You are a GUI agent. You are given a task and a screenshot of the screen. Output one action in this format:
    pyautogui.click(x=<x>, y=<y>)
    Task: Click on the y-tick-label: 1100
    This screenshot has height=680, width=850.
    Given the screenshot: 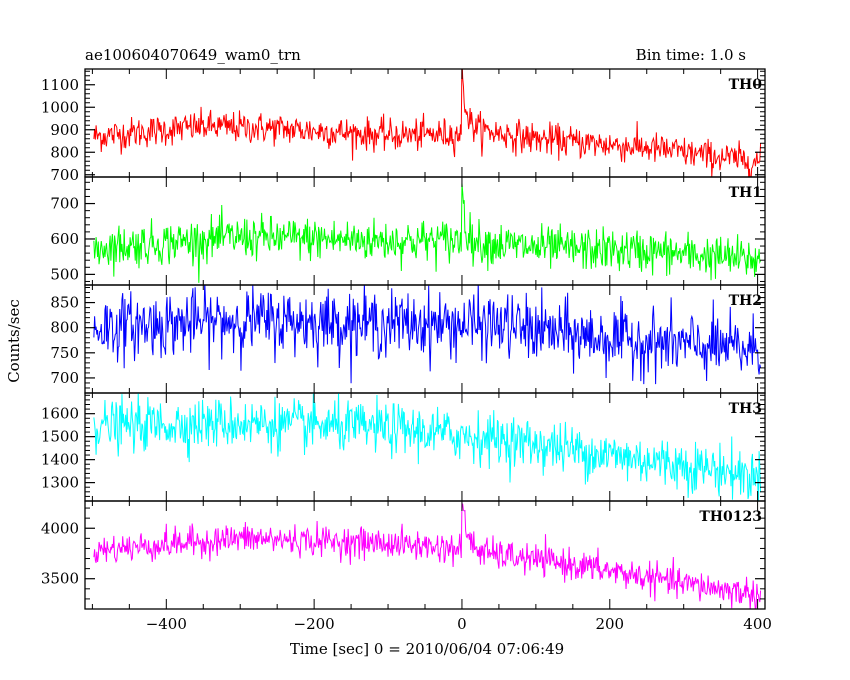 What is the action you would take?
    pyautogui.click(x=60, y=85)
    